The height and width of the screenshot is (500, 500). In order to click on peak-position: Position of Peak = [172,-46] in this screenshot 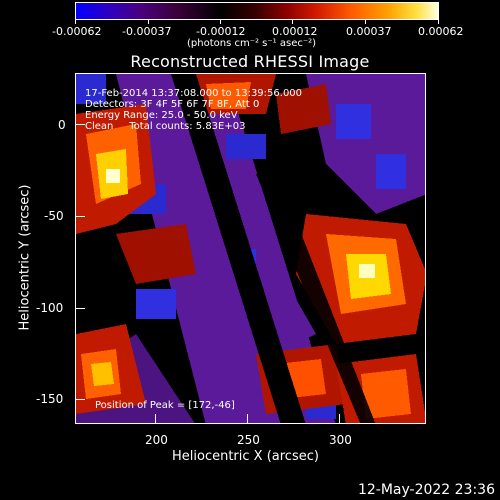, I will do `click(165, 405)`.